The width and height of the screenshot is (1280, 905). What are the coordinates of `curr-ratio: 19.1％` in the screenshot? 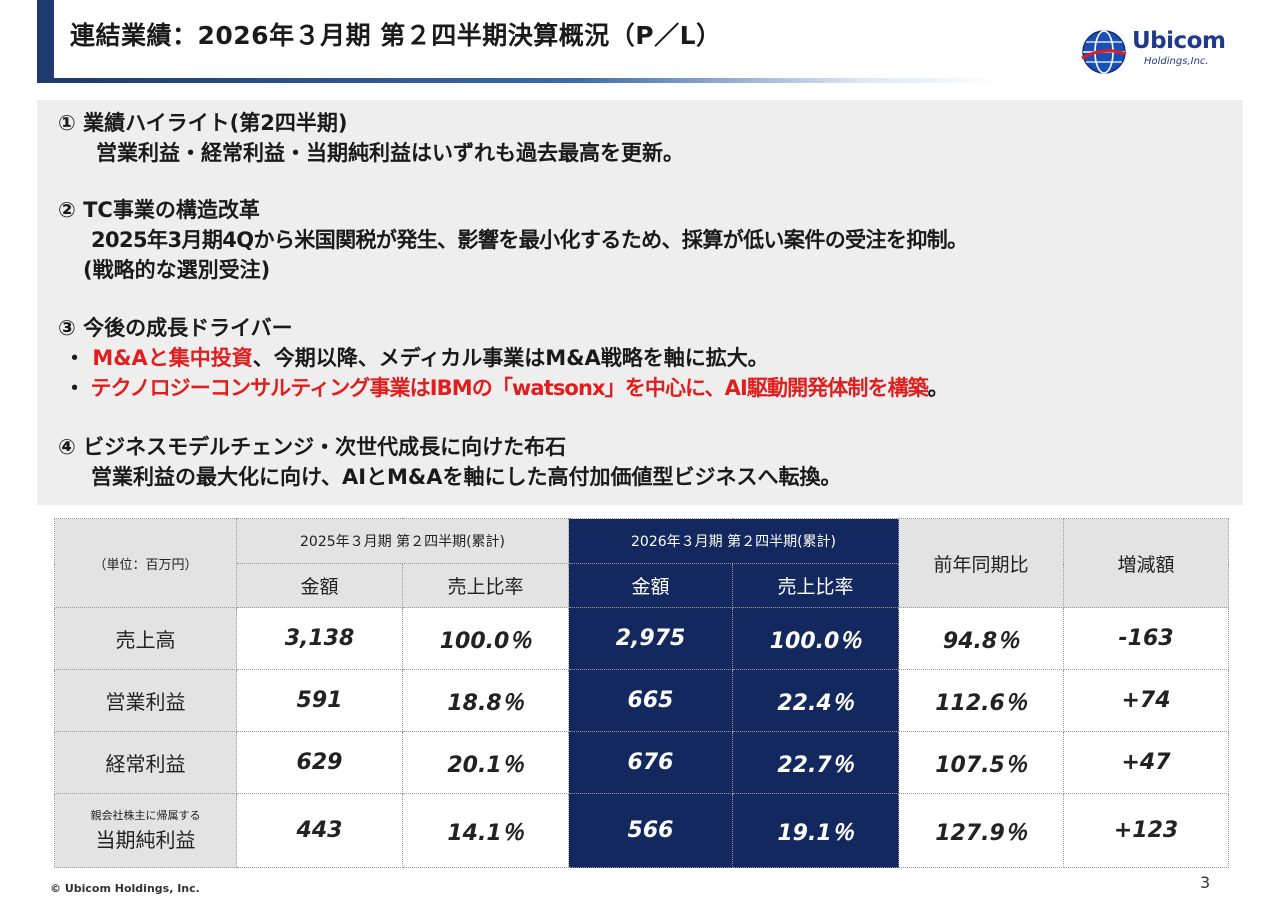 It's located at (816, 830).